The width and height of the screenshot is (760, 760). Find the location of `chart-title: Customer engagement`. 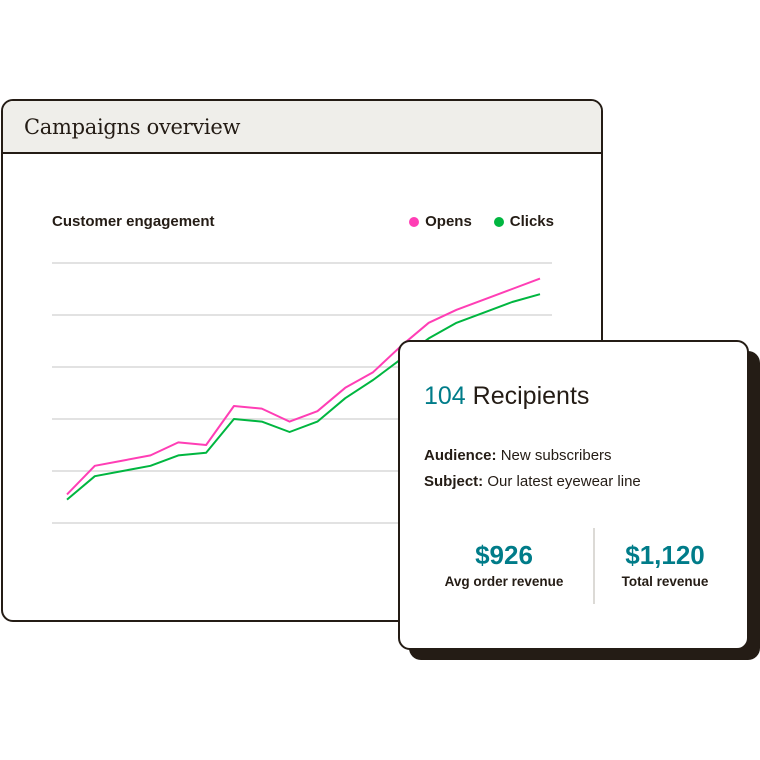

chart-title: Customer engagement is located at coordinates (133, 221).